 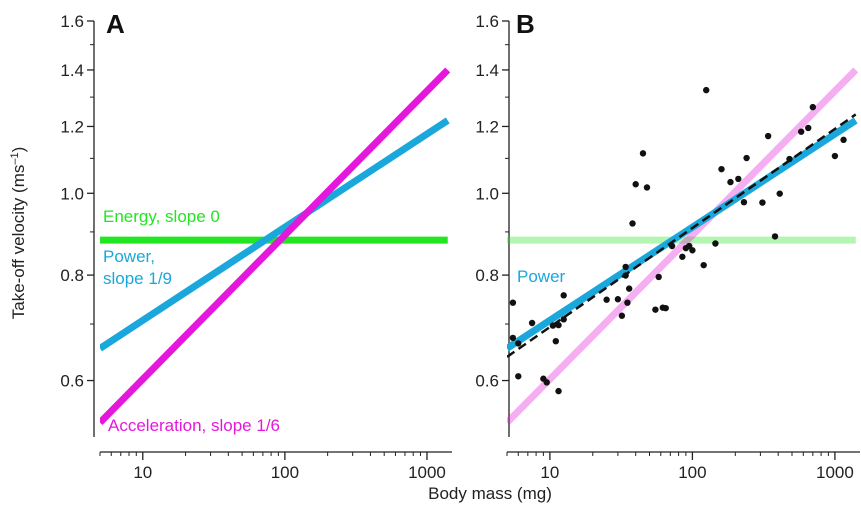 What do you see at coordinates (492, 224) in the screenshot?
I see `panel-b-y-axis: 0.6 0.8 1.0 1.2 1.4 1.6` at bounding box center [492, 224].